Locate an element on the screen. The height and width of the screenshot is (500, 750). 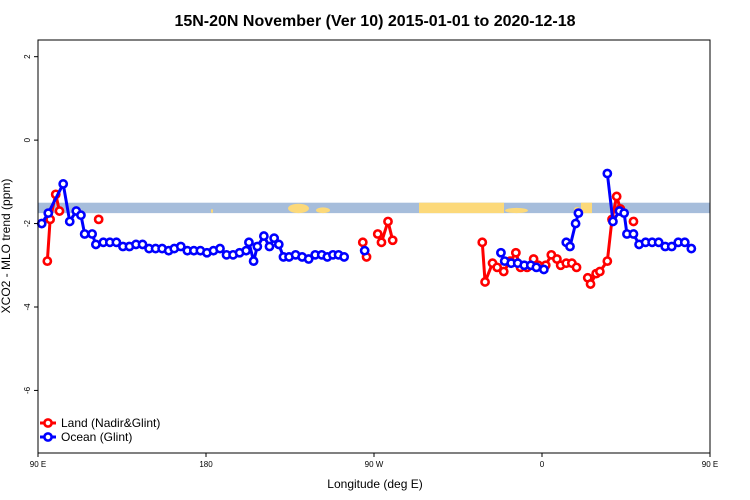
y-tick-label: 2 is located at coordinates (27, 56).